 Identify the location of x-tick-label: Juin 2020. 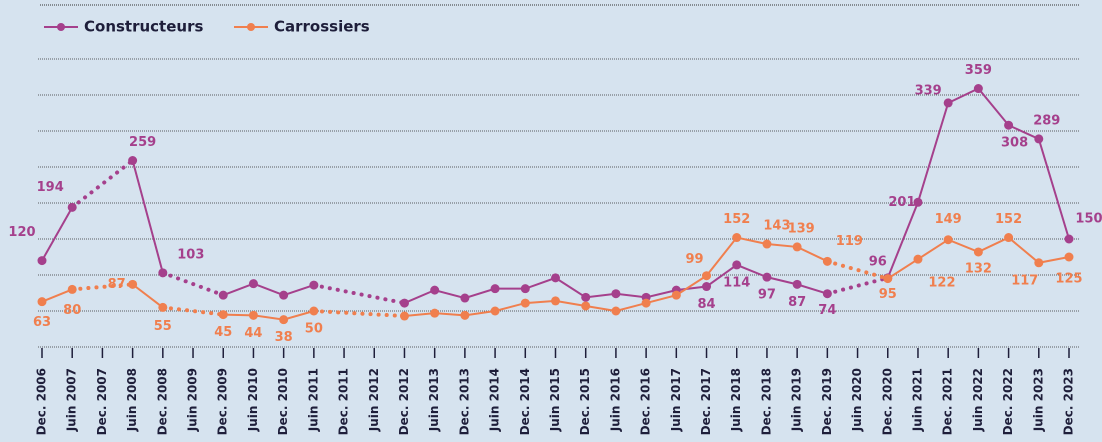
(857, 400).